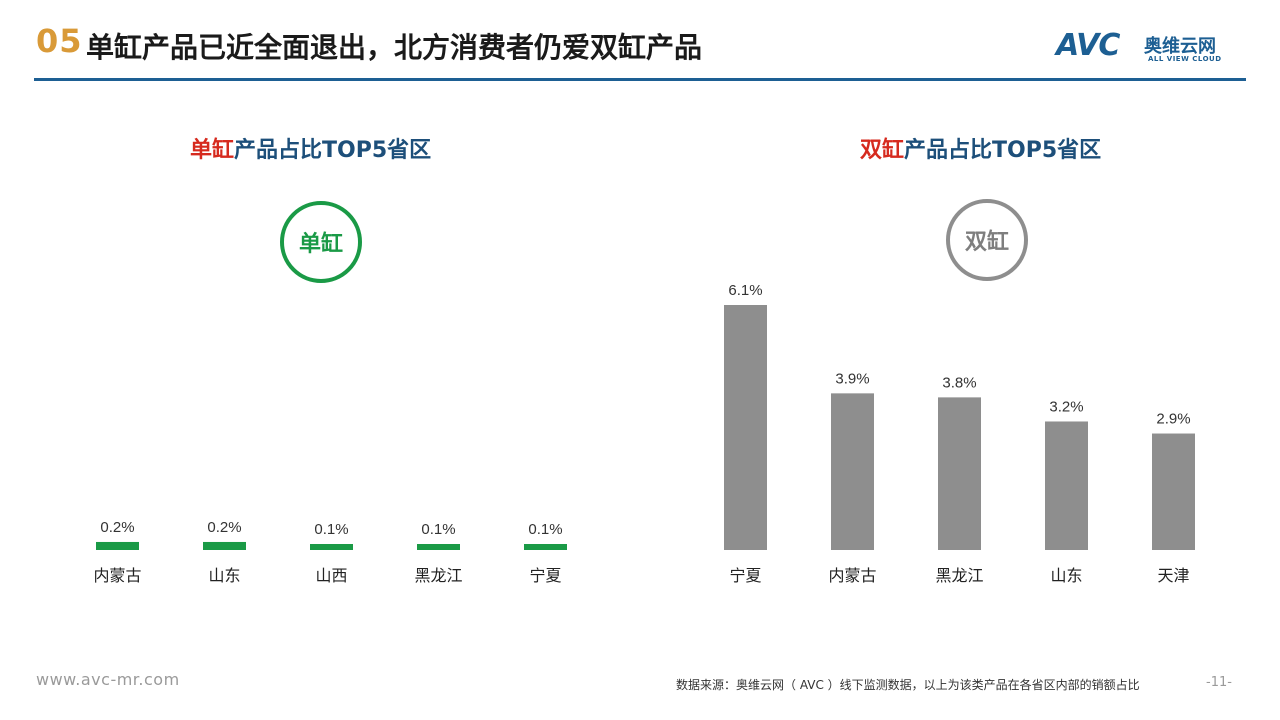  Describe the element at coordinates (852, 378) in the screenshot. I see `twin-value-label-1: 3.9%` at that location.